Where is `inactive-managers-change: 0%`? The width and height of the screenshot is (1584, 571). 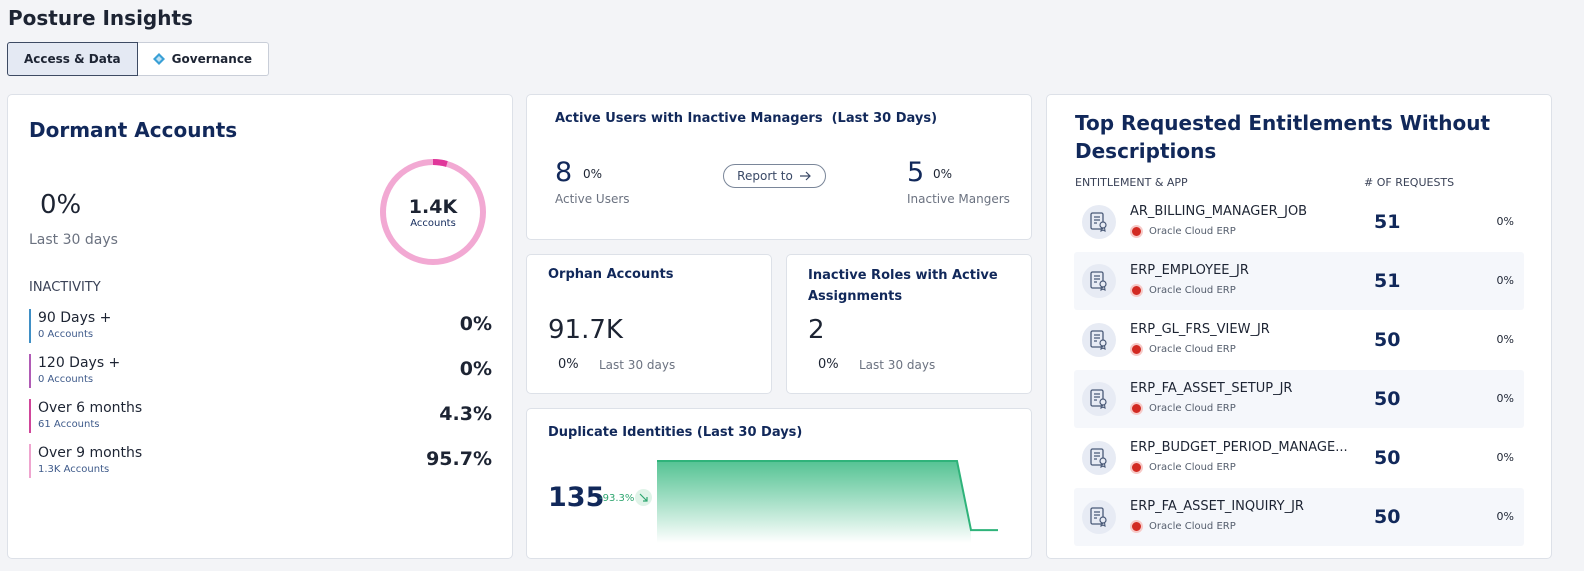
inactive-managers-change: 0% is located at coordinates (943, 174).